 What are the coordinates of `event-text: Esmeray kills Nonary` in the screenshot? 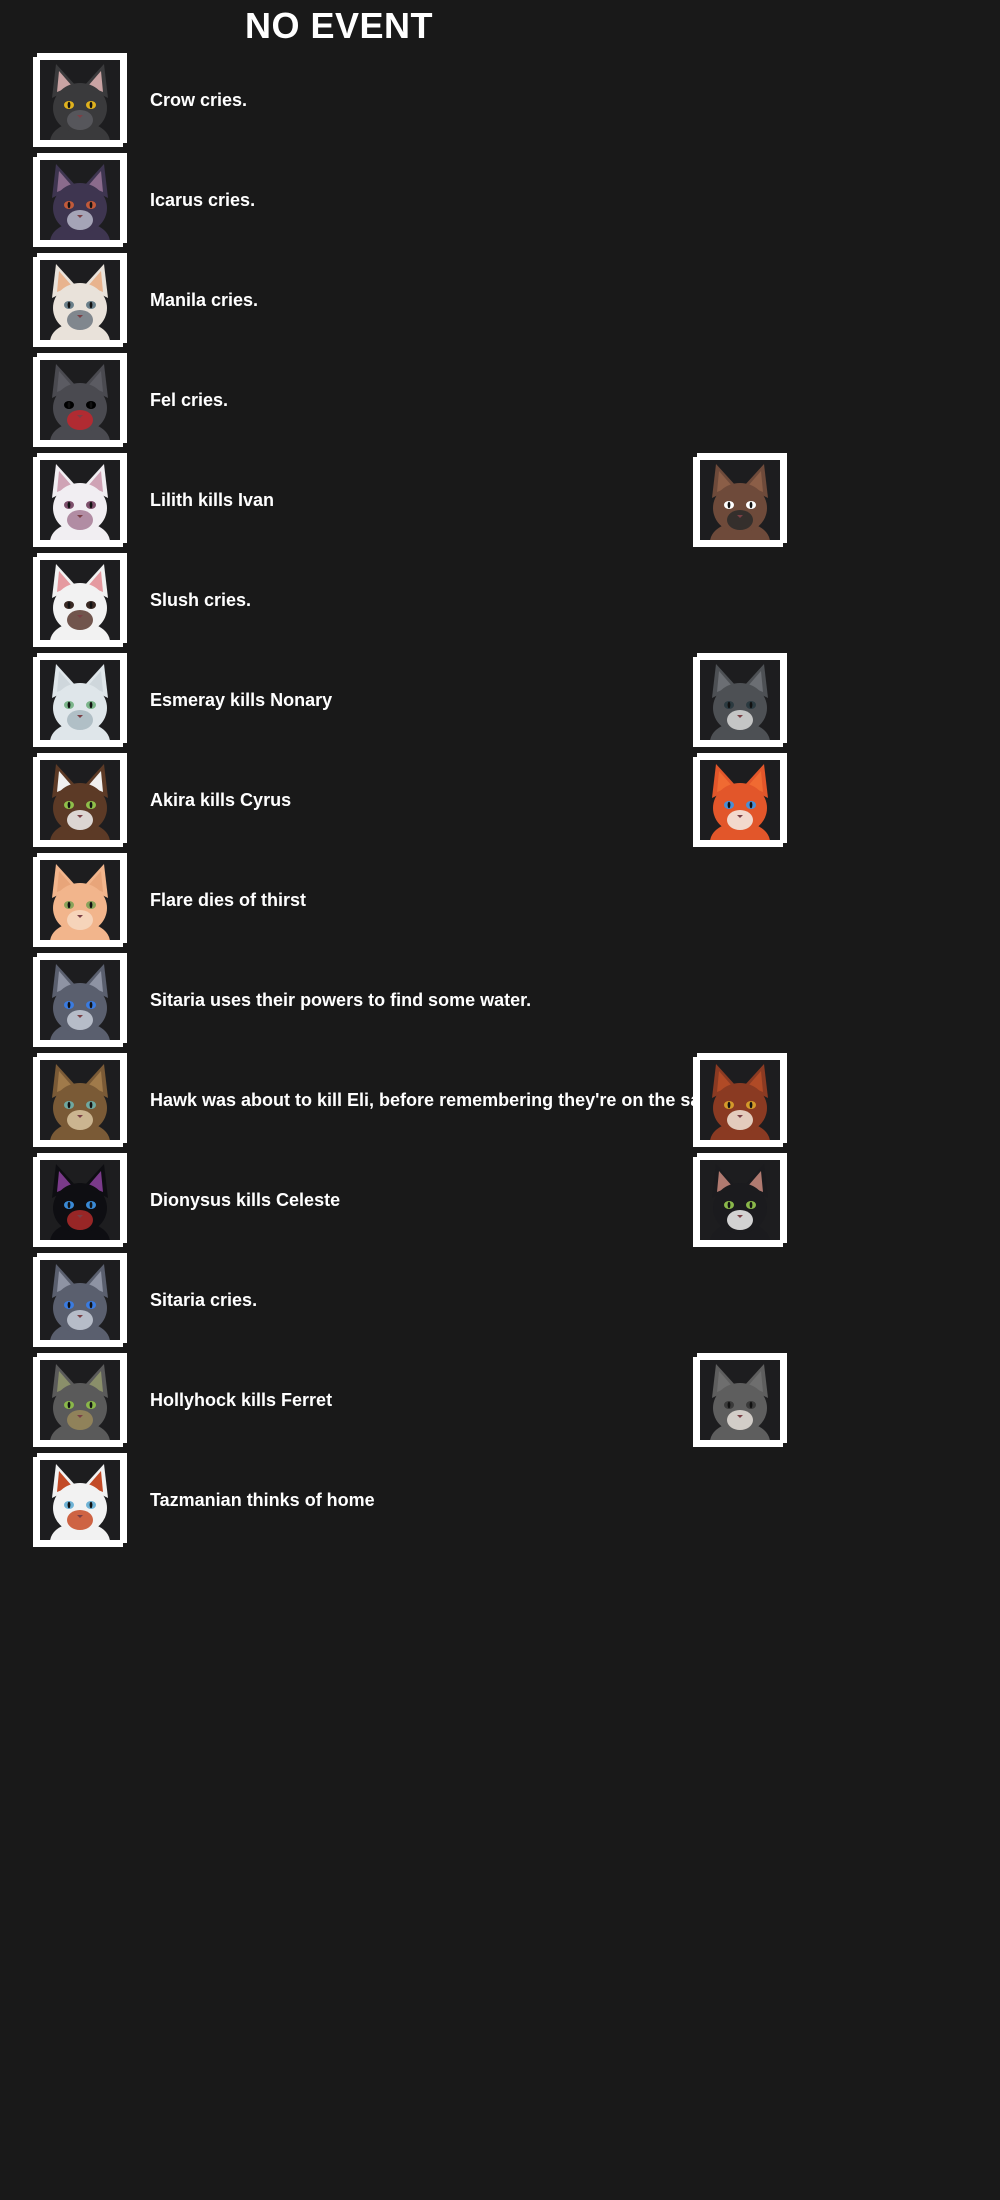 It's located at (241, 700).